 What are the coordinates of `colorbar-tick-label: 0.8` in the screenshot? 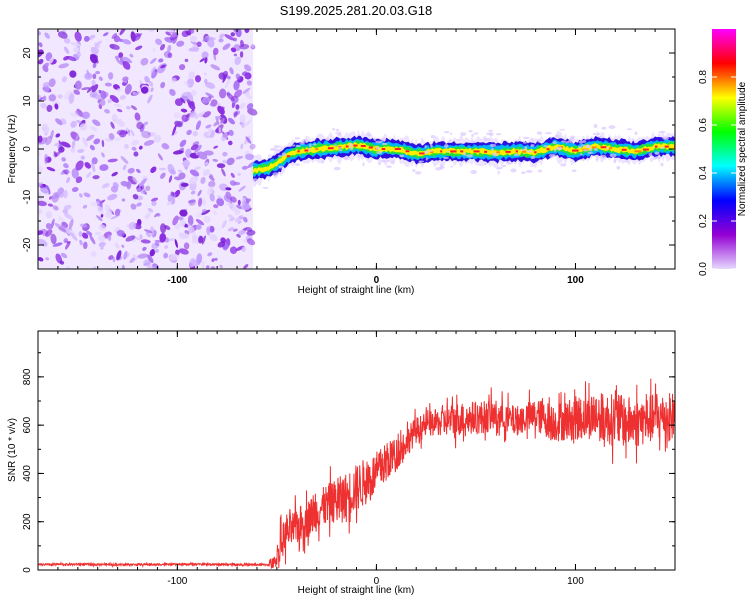 It's located at (703, 77).